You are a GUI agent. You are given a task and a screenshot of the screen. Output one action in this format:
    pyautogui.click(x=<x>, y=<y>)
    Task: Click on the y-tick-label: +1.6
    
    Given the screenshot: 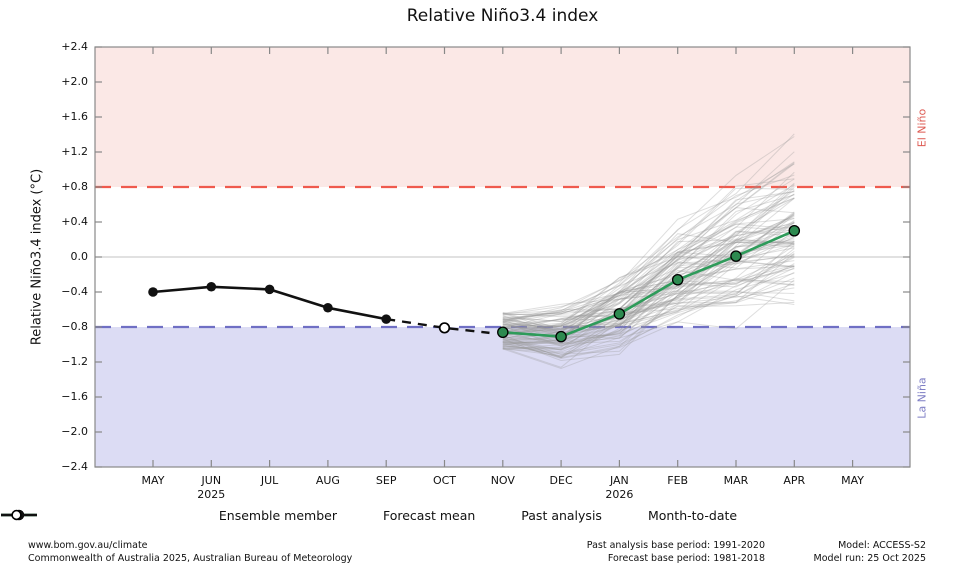 What is the action you would take?
    pyautogui.click(x=74, y=116)
    